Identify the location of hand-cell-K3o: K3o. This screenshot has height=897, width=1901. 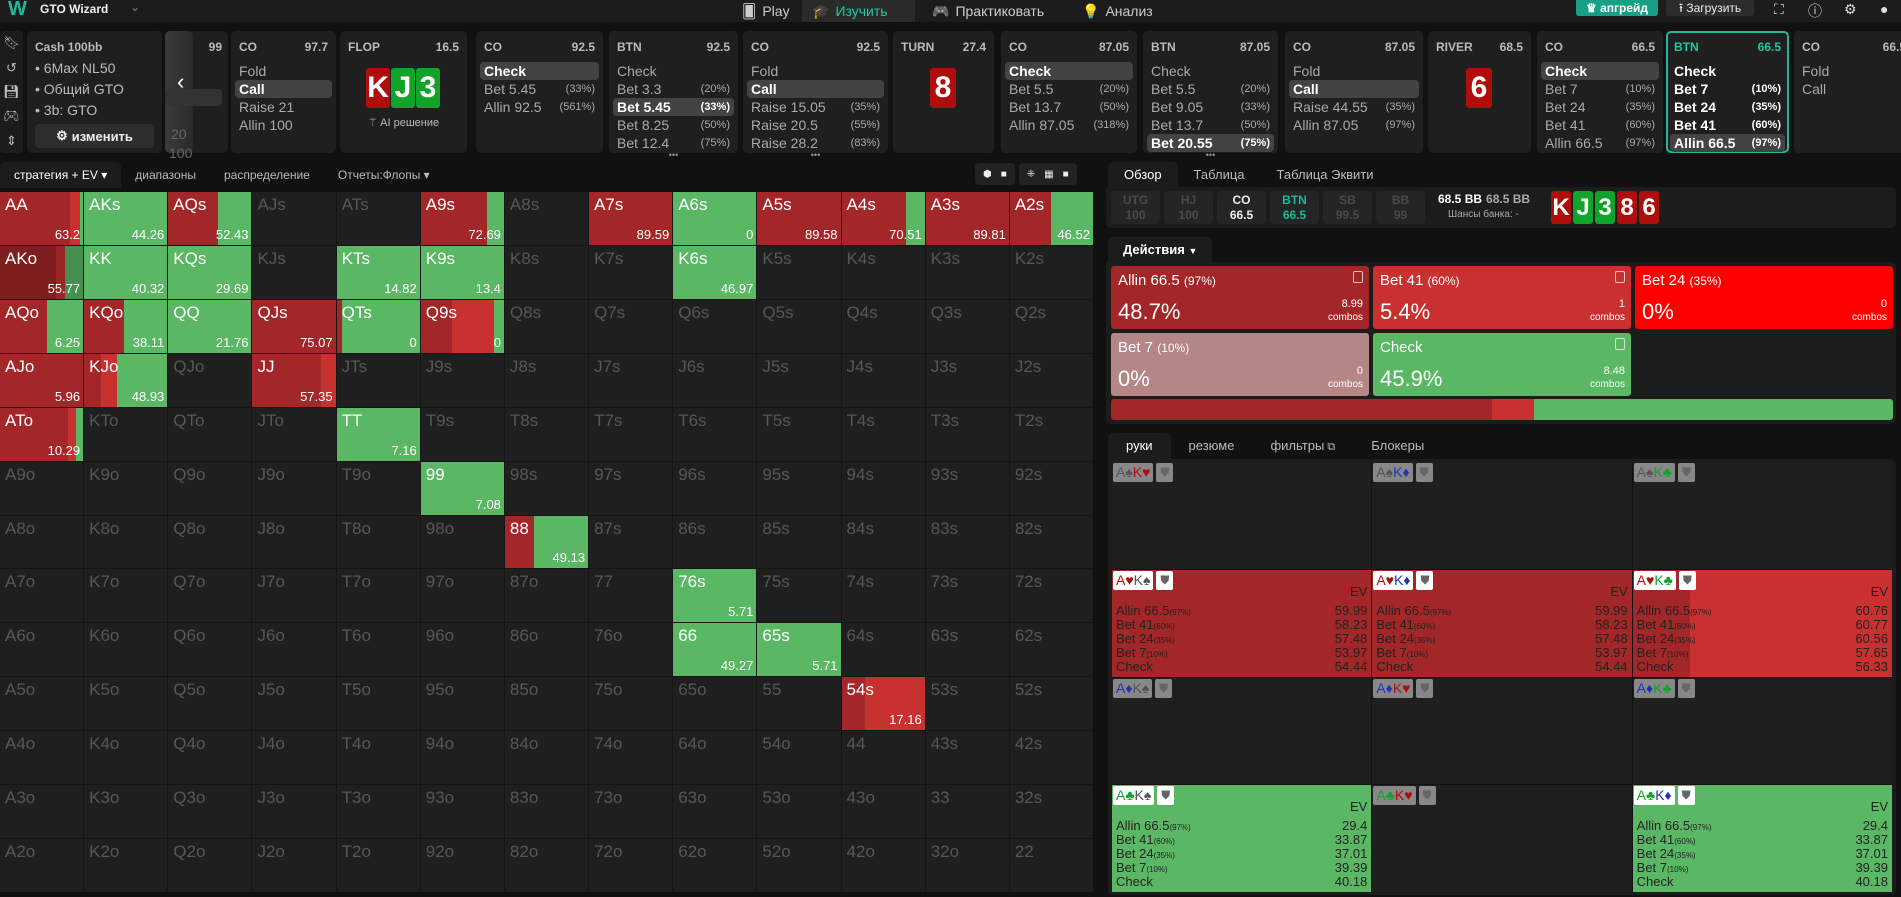
(126, 812).